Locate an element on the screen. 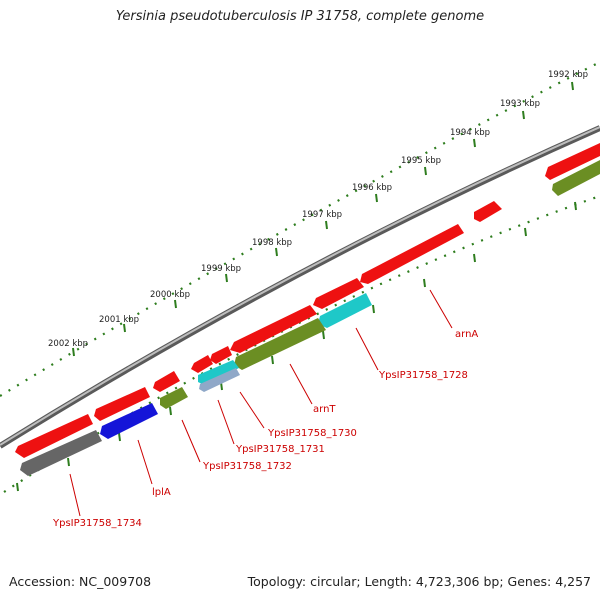  tick-label: 1995 kbp is located at coordinates (421, 161).